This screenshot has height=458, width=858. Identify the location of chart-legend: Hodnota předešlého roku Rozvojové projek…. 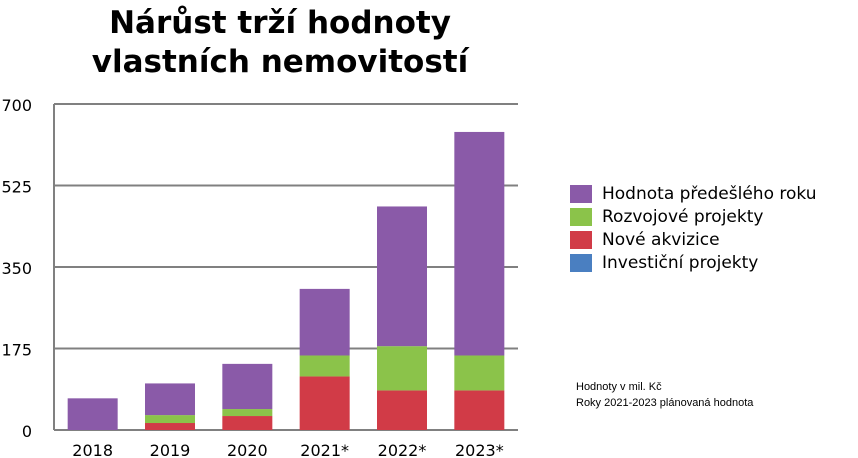
(693, 228).